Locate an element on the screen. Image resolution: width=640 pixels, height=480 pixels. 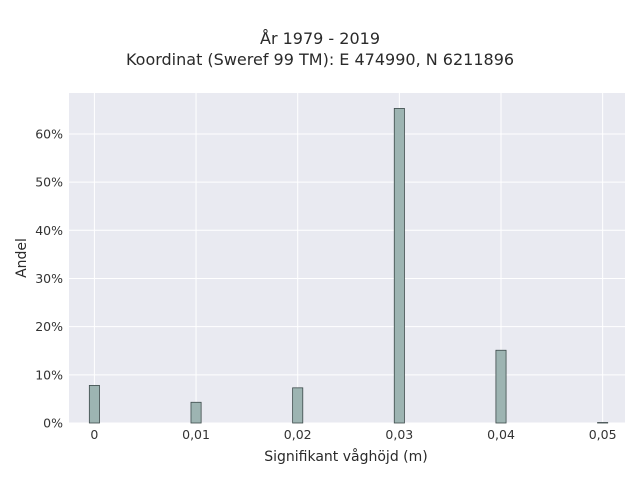
x-tick-label: 0,01 is located at coordinates (196, 434).